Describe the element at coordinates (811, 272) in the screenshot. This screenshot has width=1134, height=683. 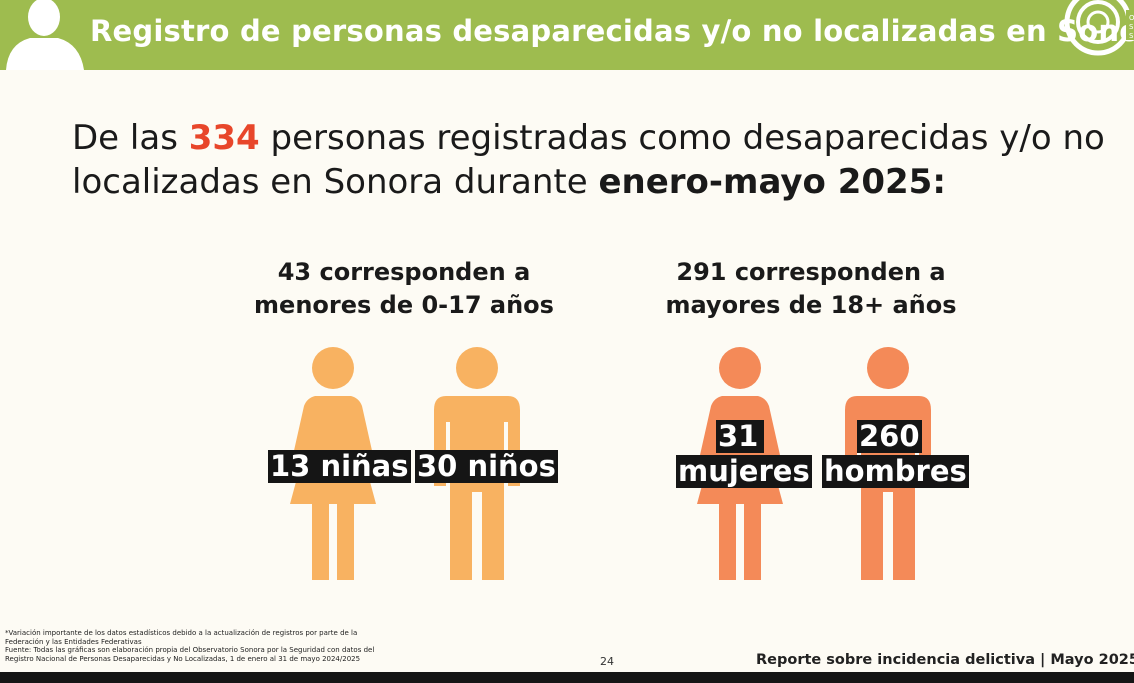
I see `adults-label-line1: 291 corresponden a` at that location.